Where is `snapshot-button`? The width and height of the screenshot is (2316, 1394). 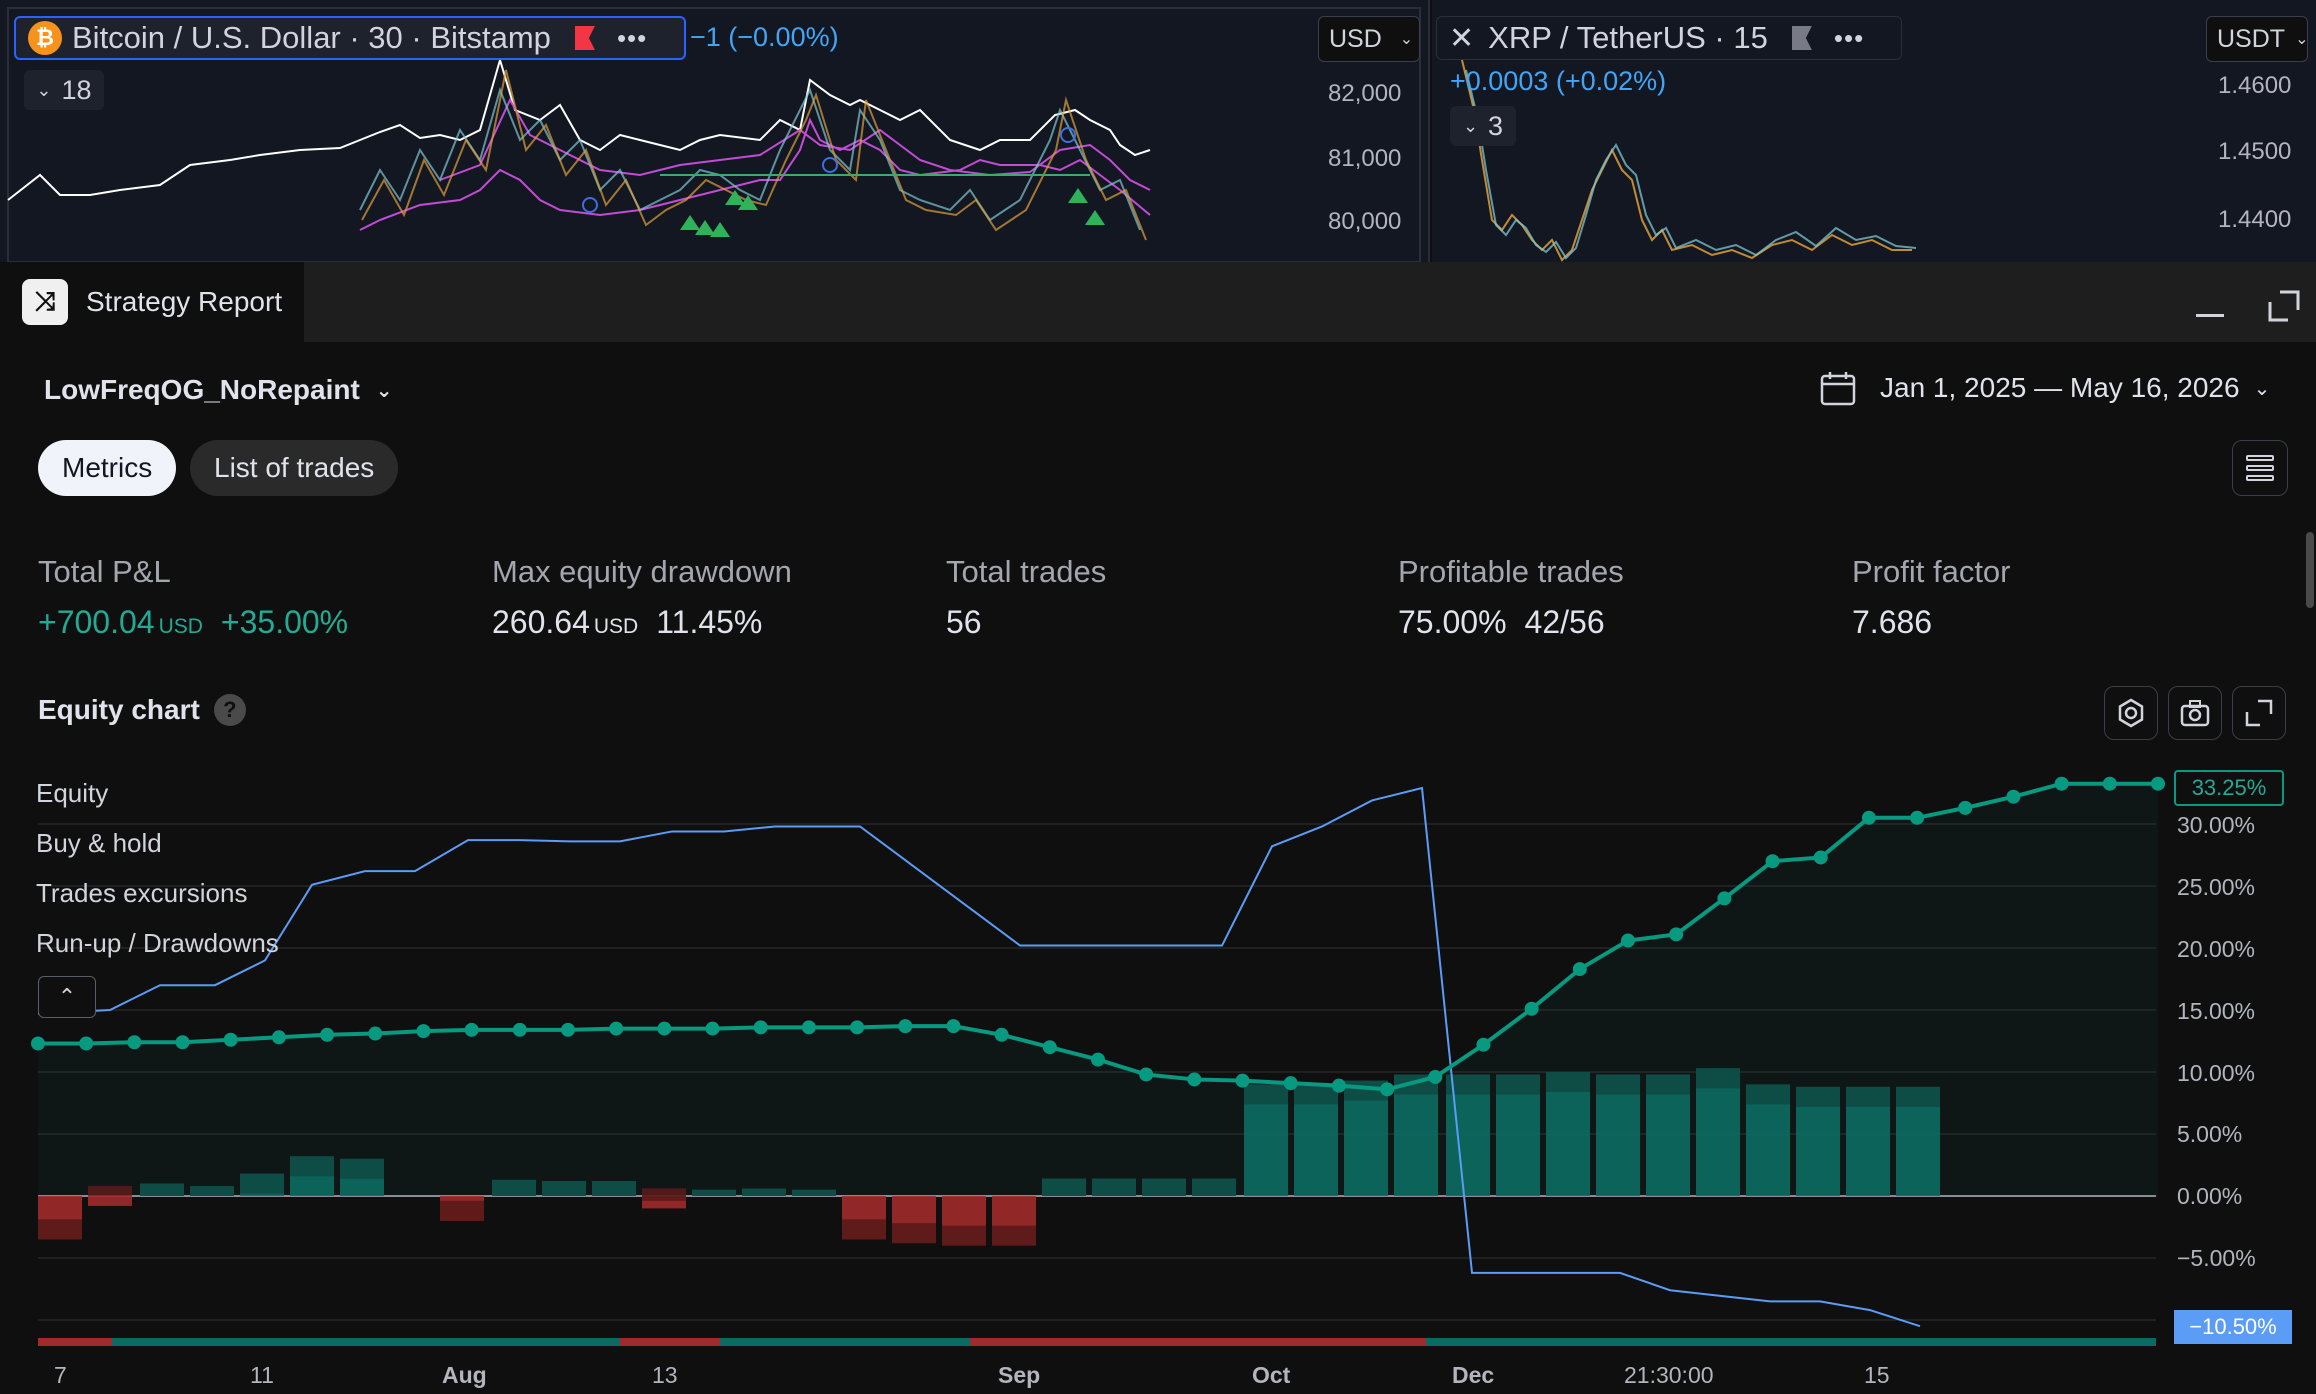
snapshot-button is located at coordinates (2195, 713).